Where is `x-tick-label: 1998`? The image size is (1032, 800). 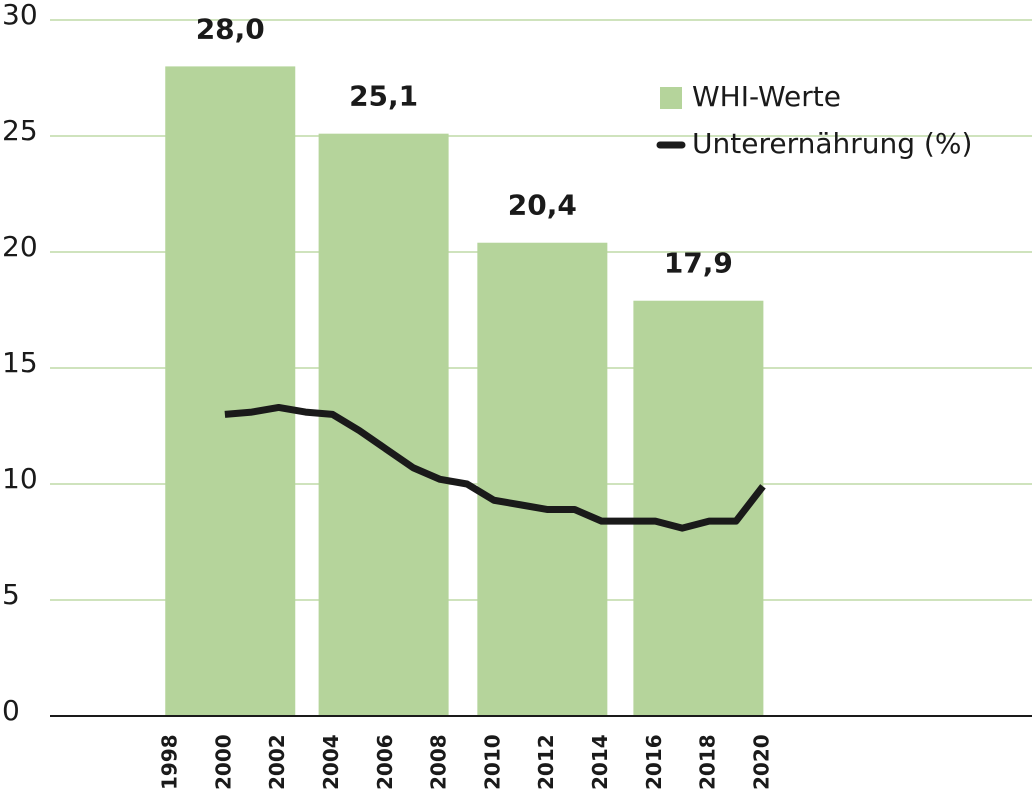 x-tick-label: 1998 is located at coordinates (170, 762).